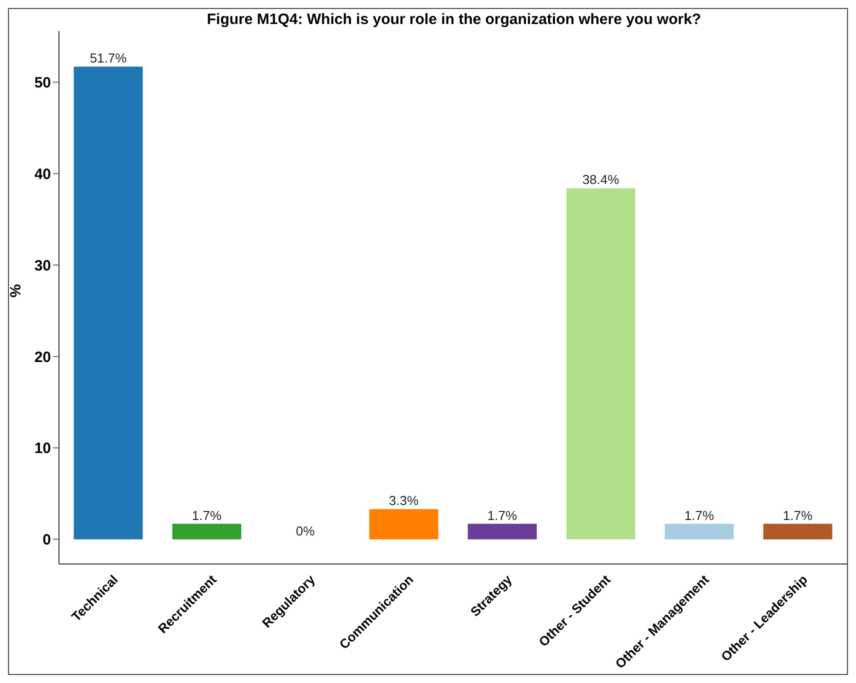 This screenshot has width=856, height=683. What do you see at coordinates (42, 265) in the screenshot?
I see `y-tick-label: 30` at bounding box center [42, 265].